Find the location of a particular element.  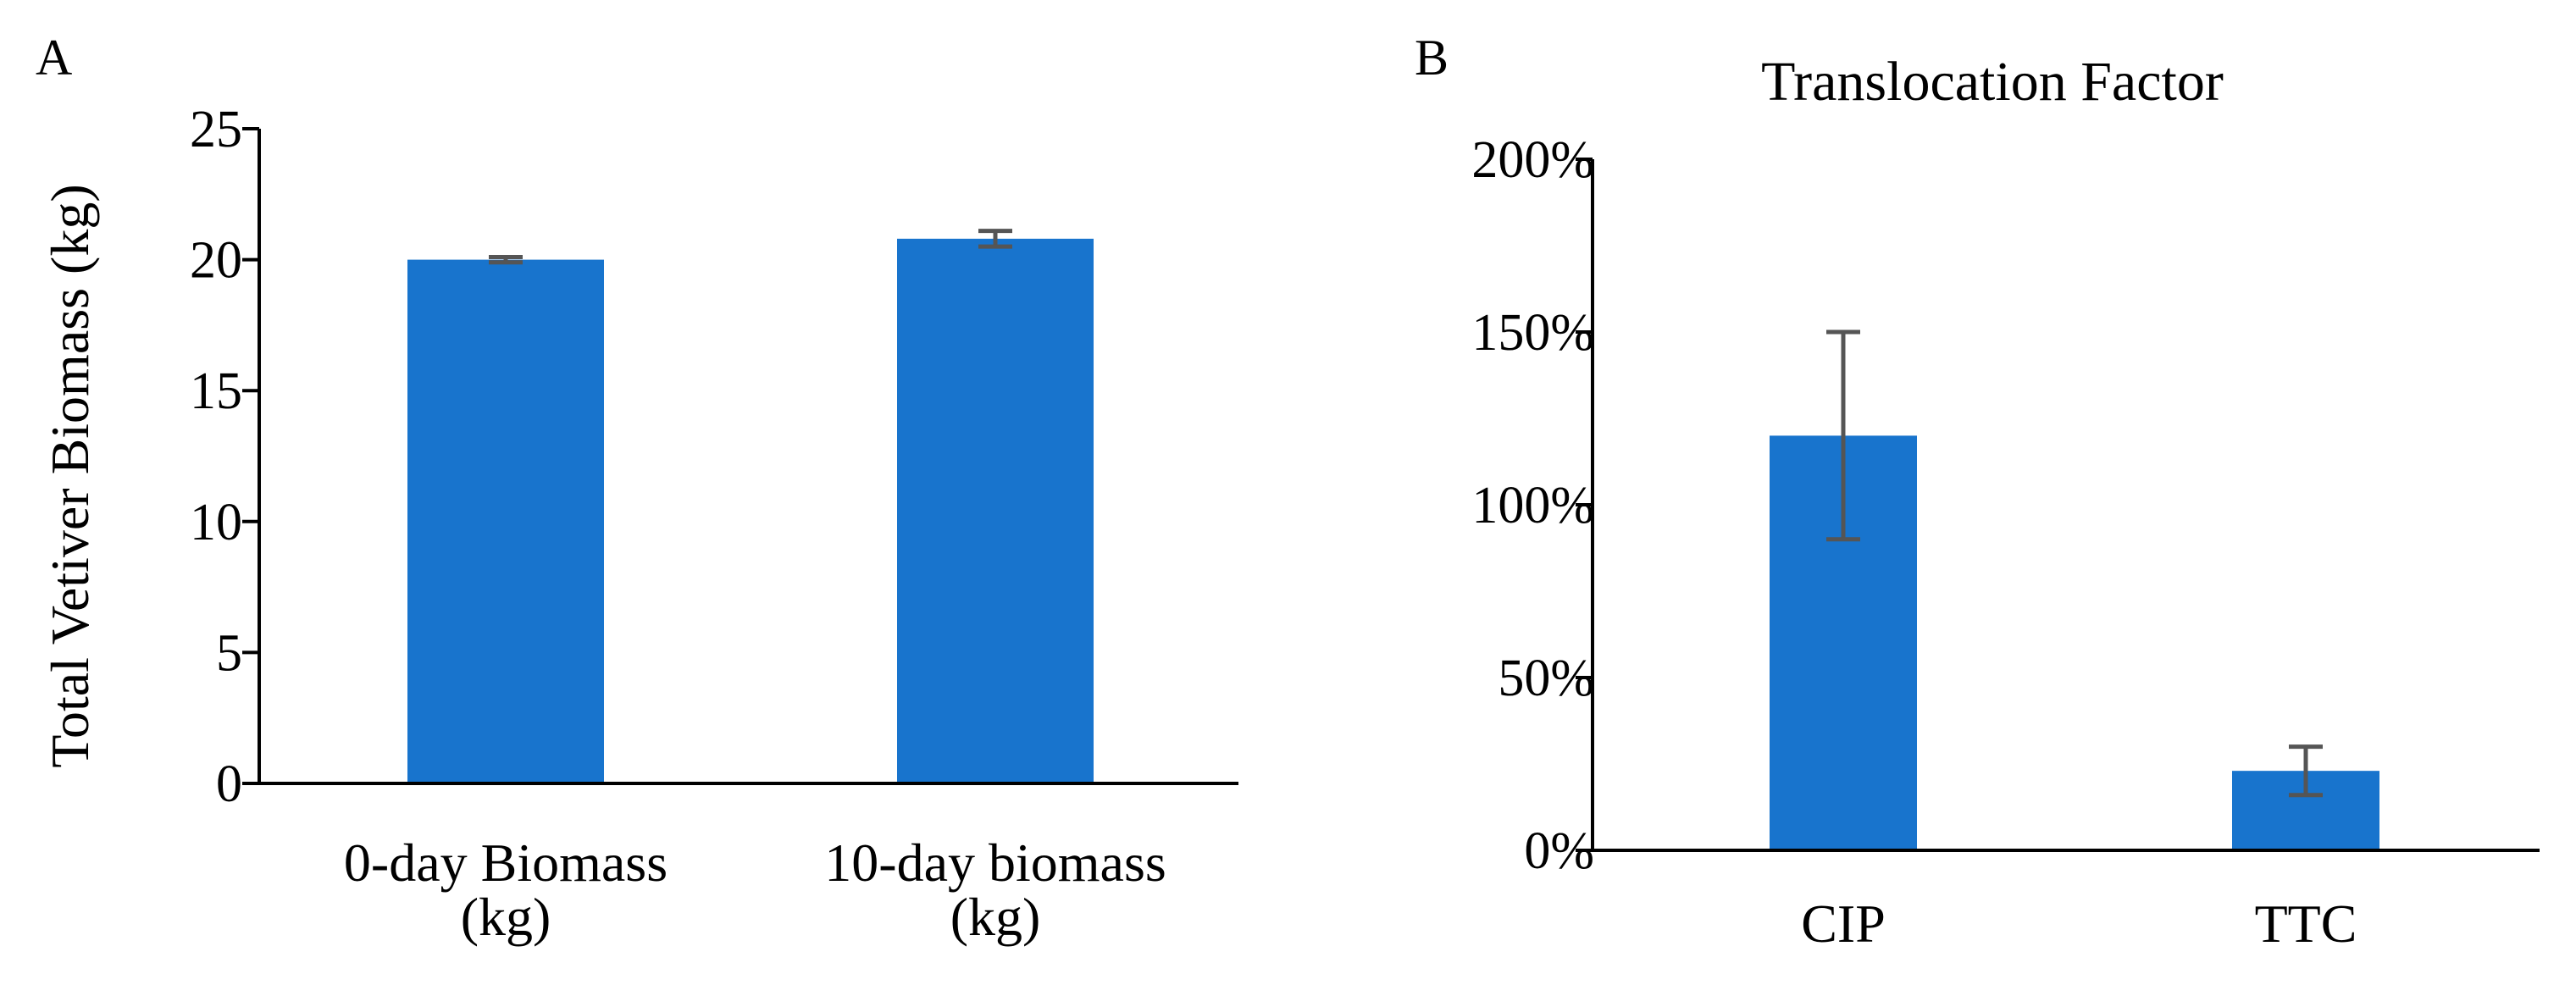

panel-b-y-tick-label: 50% is located at coordinates (1546, 679).